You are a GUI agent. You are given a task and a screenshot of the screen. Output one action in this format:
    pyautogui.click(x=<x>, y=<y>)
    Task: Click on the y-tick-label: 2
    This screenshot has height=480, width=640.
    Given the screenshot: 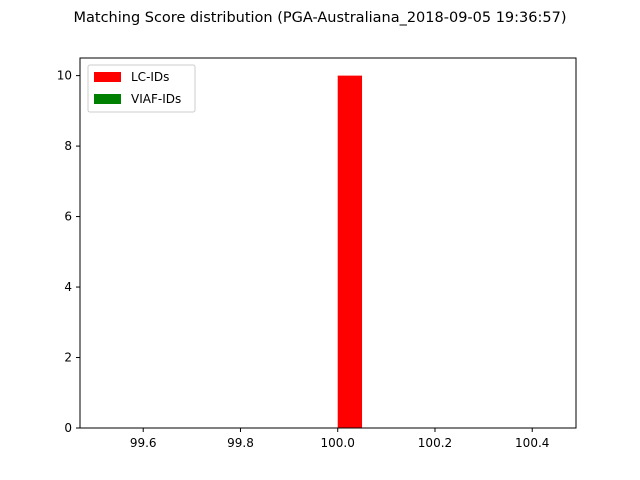 What is the action you would take?
    pyautogui.click(x=68, y=358)
    